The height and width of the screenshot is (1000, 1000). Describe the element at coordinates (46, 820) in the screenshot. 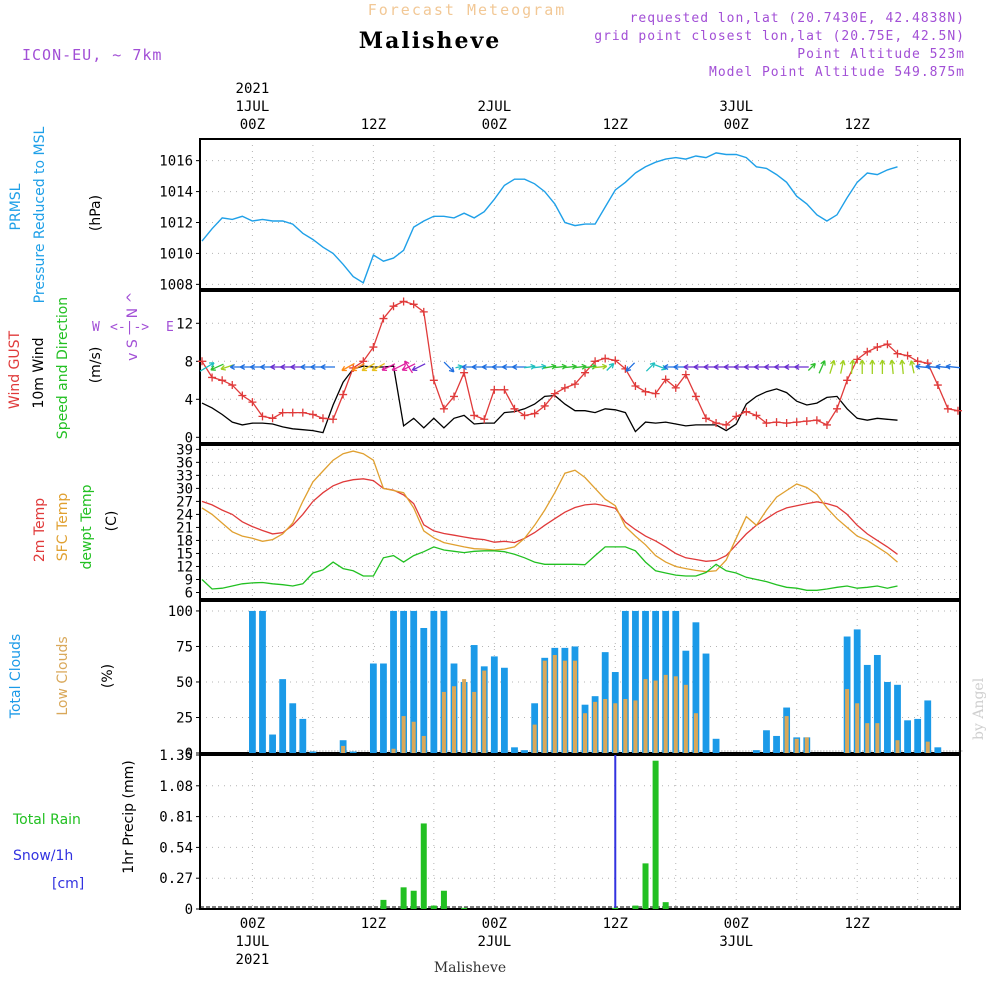

I see `total-rain-label: Total Rain` at that location.